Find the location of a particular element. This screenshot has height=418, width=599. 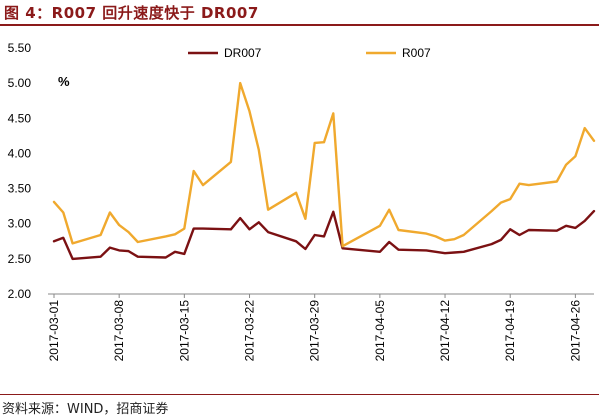

legend-label-dr007: DR007 is located at coordinates (243, 53).